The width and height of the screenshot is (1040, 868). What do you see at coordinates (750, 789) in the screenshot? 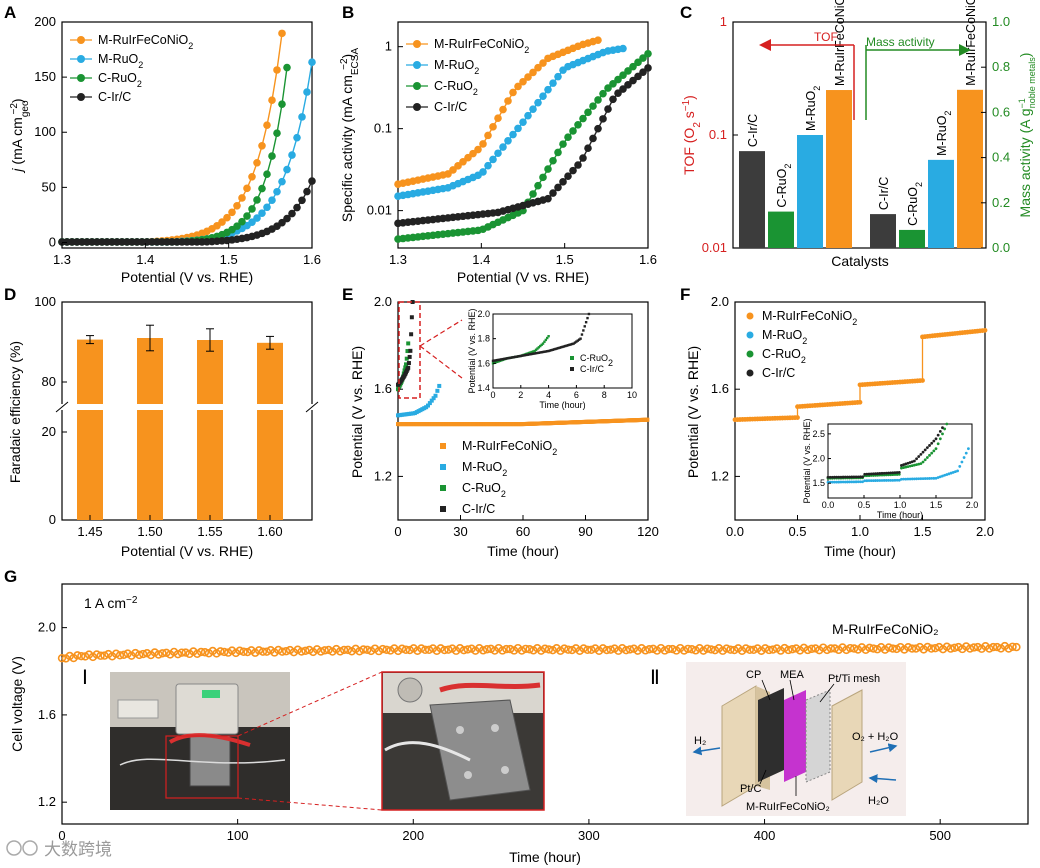
I see `diagram-label-ptc: Pt/C` at bounding box center [750, 789].